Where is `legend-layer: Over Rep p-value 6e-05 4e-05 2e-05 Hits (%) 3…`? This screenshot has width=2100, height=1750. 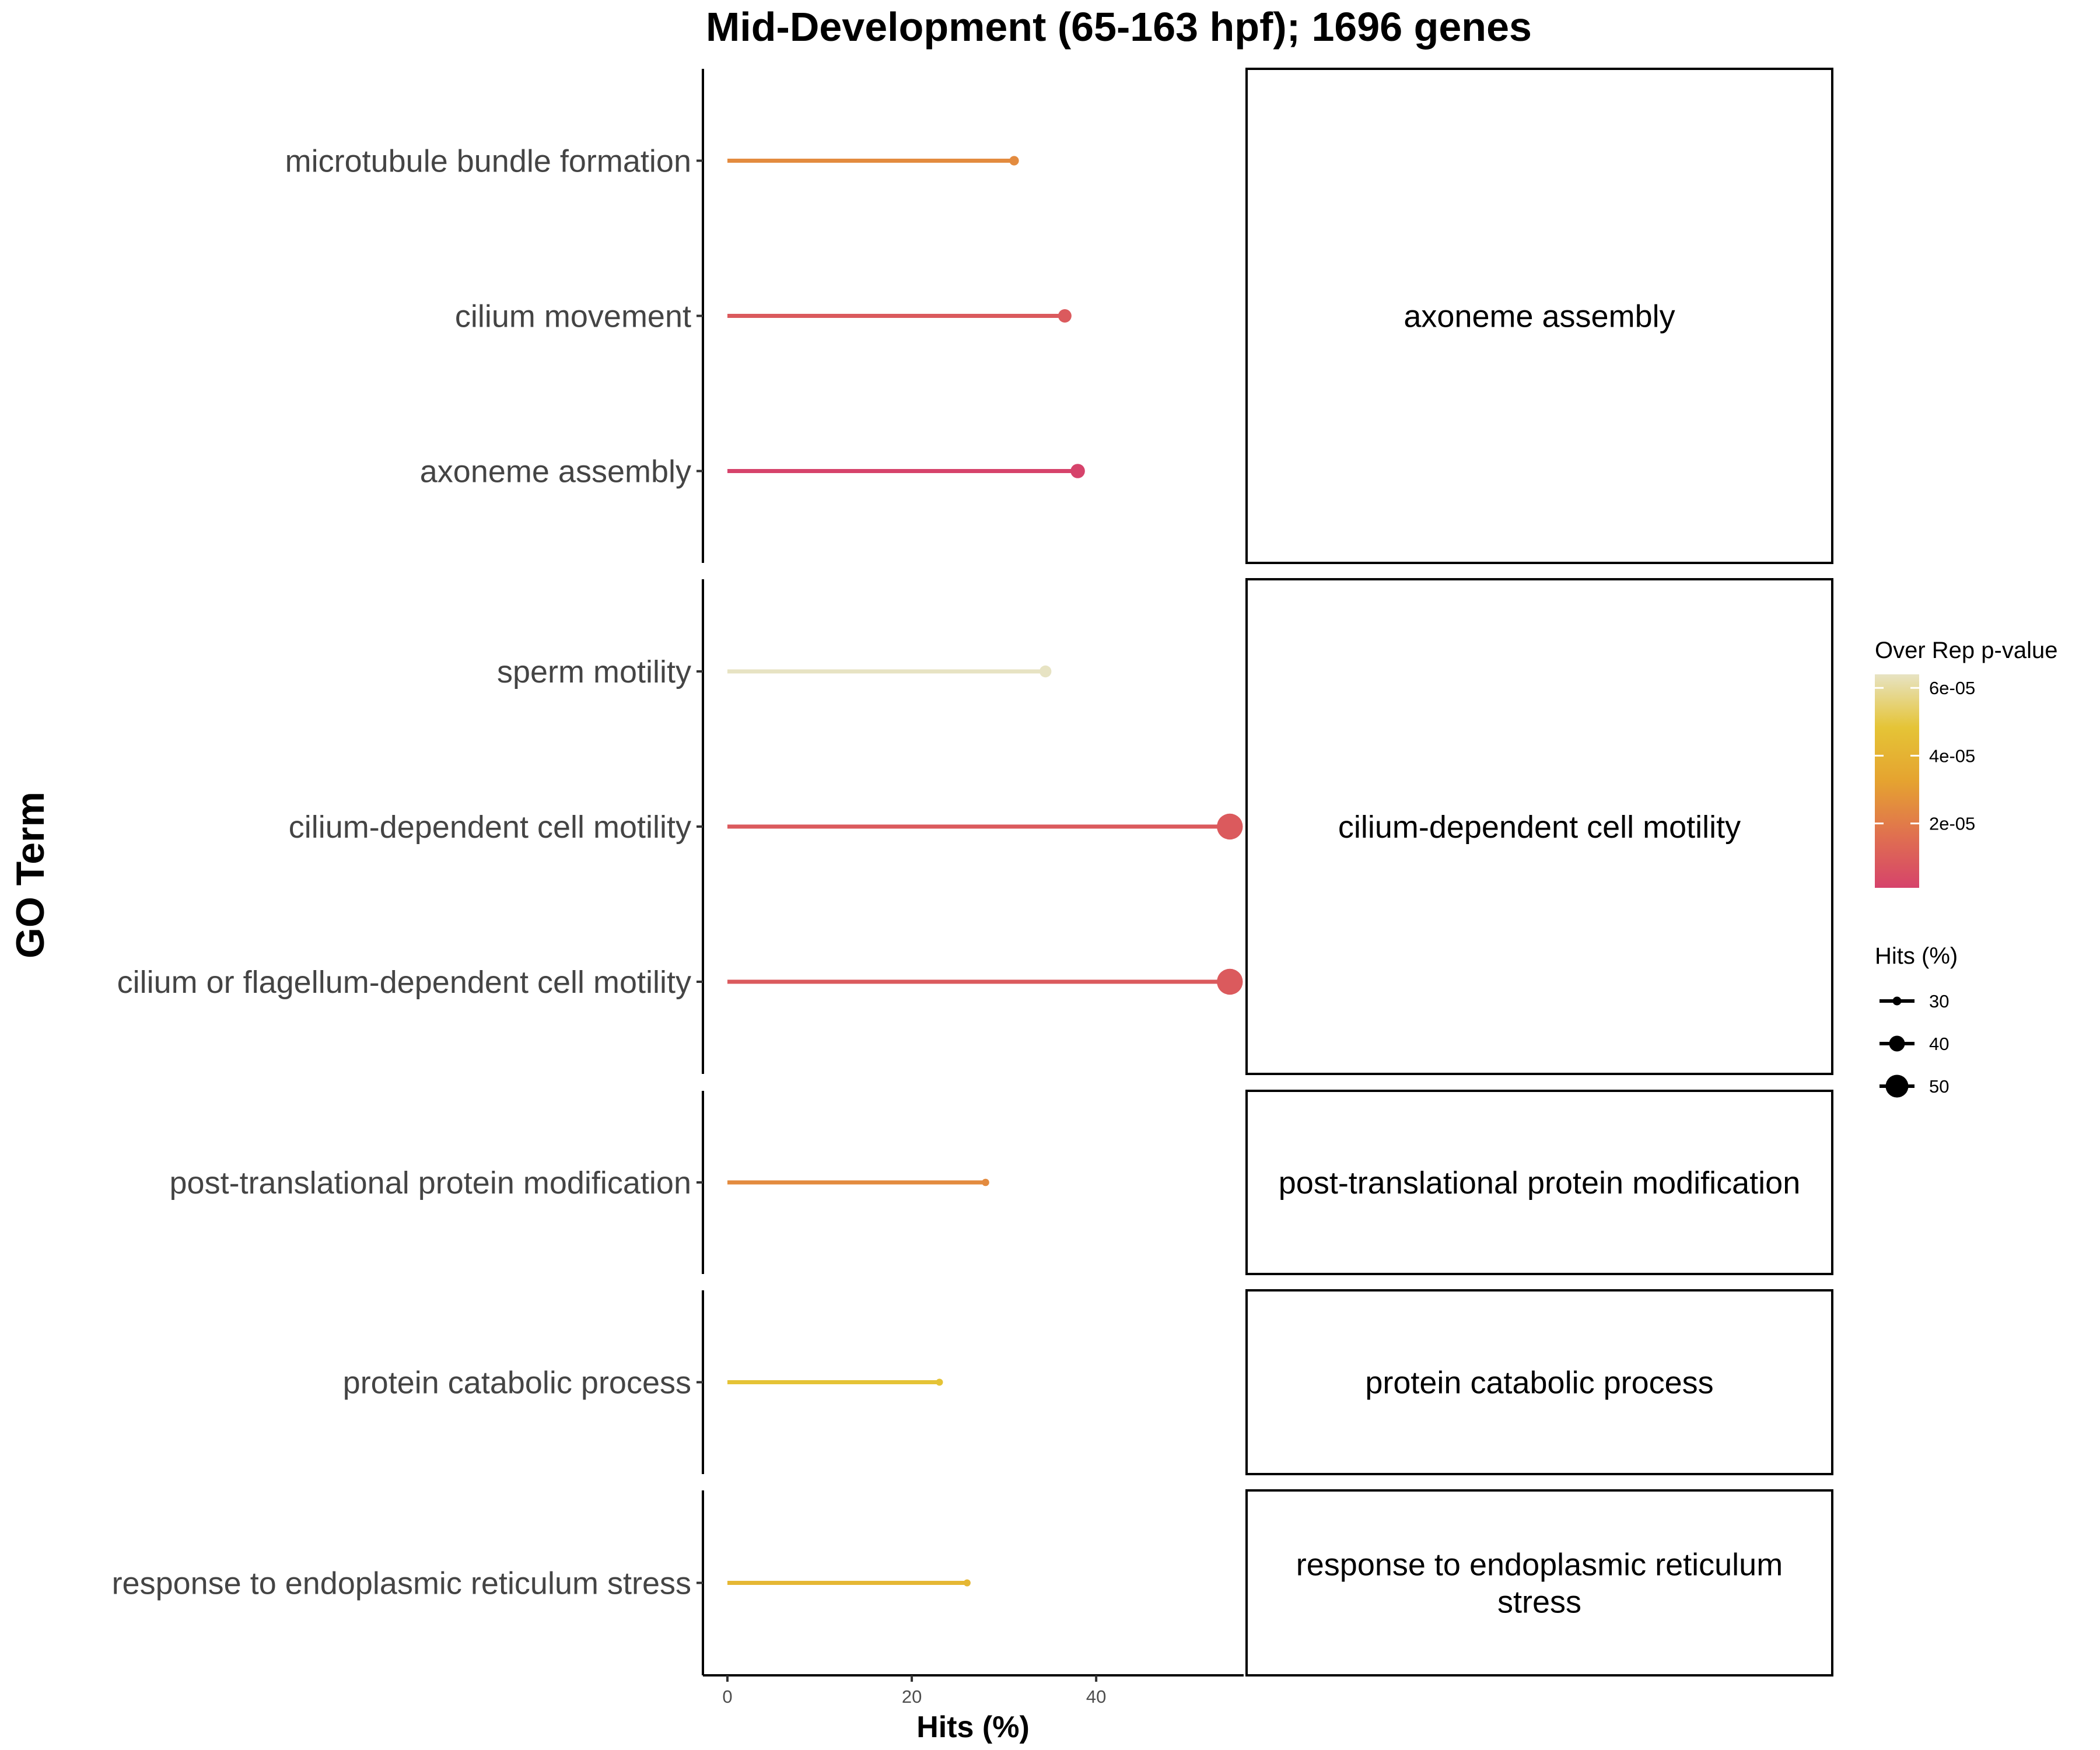 legend-layer: Over Rep p-value 6e-05 4e-05 2e-05 Hits (%) 3… is located at coordinates (1966, 868).